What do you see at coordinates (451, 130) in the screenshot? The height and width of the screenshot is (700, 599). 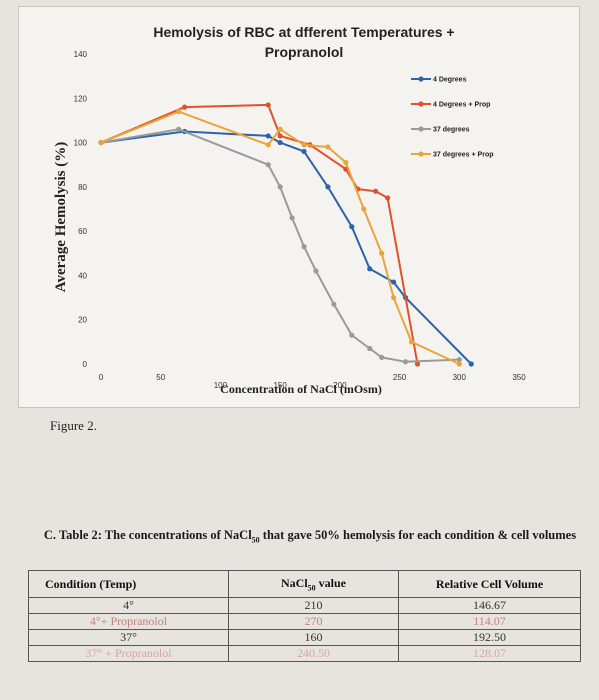 I see `legend-label: 37 degrees` at bounding box center [451, 130].